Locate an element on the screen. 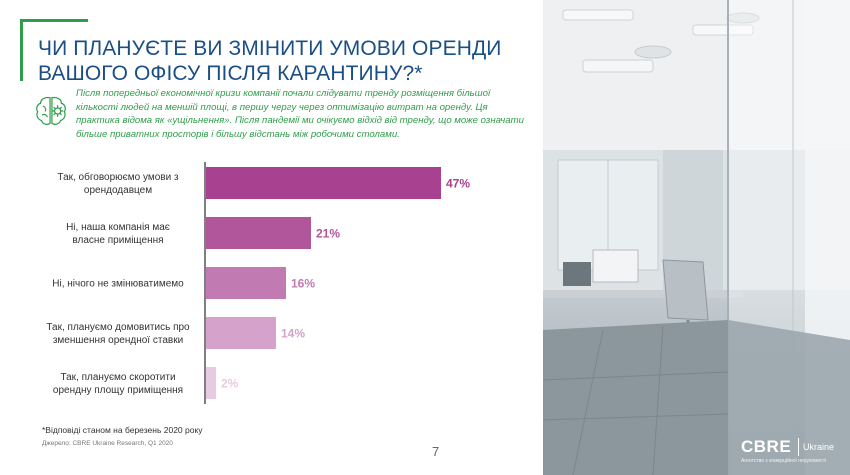 Image resolution: width=850 pixels, height=475 pixels. value-label: 14% is located at coordinates (293, 334).